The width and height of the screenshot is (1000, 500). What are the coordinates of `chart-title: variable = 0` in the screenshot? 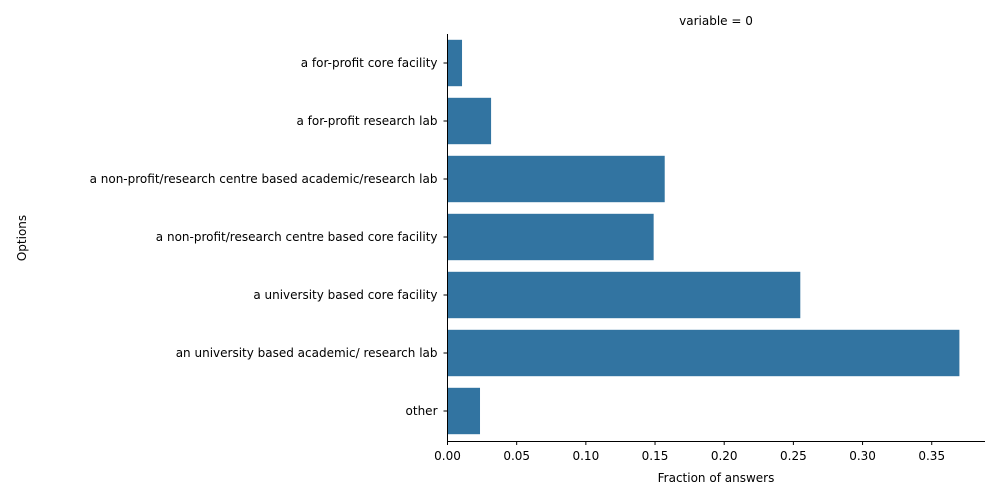 It's located at (716, 21).